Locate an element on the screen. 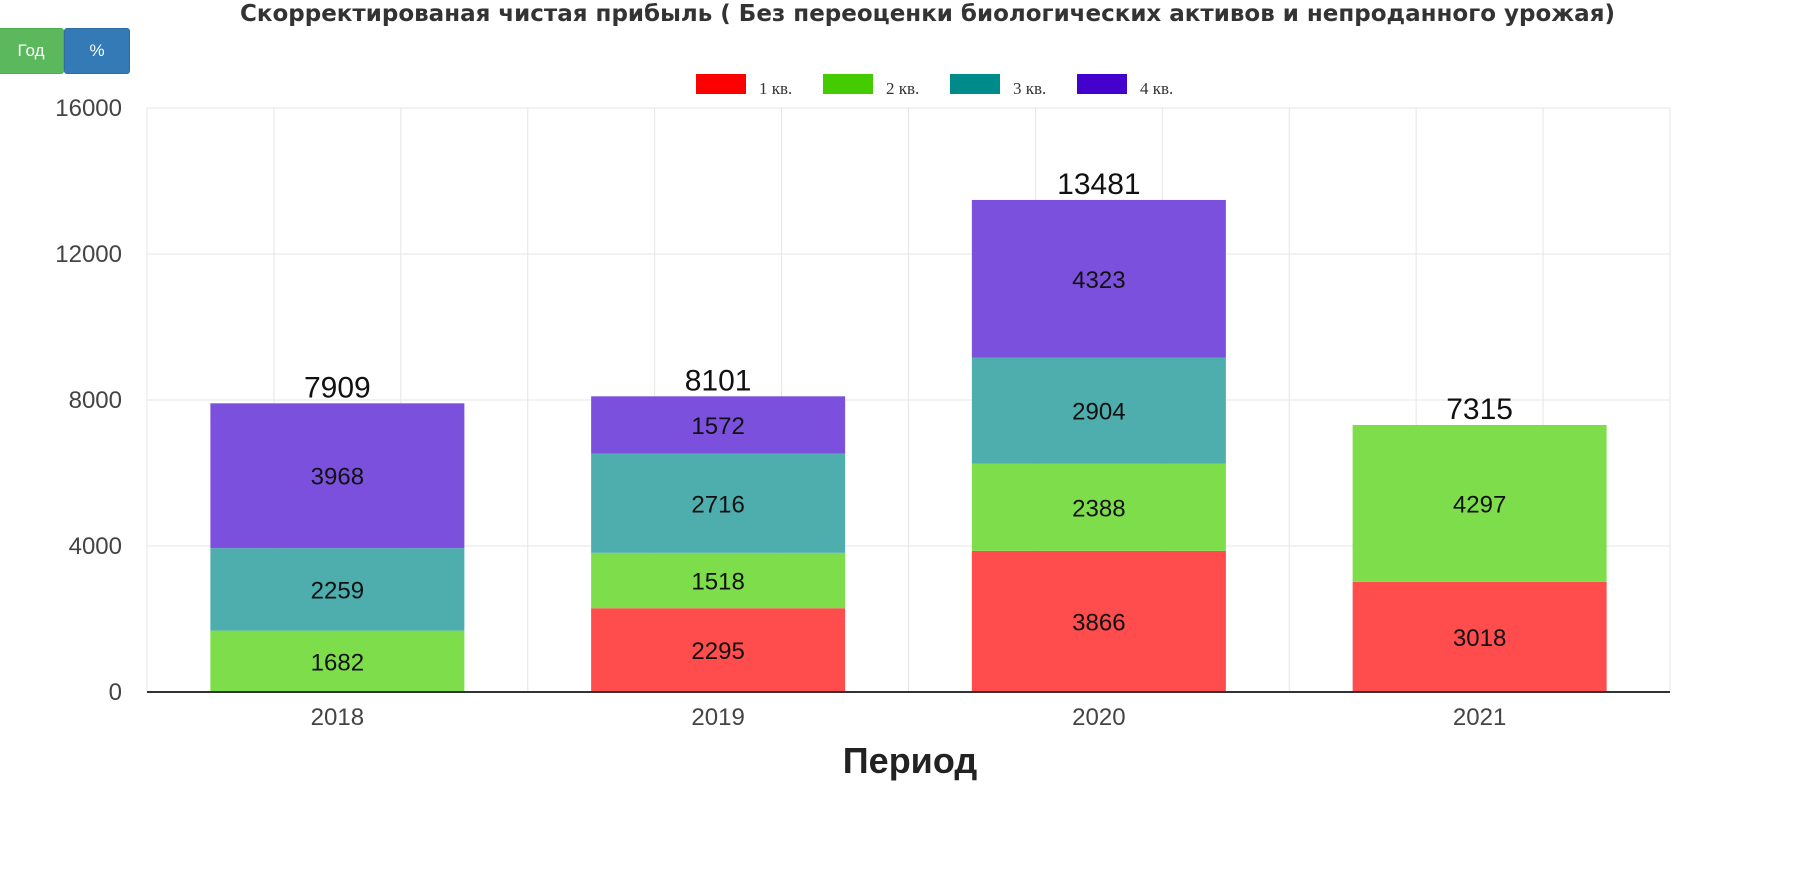 The height and width of the screenshot is (894, 1795). bar-value-label: 2388 is located at coordinates (1098, 508).